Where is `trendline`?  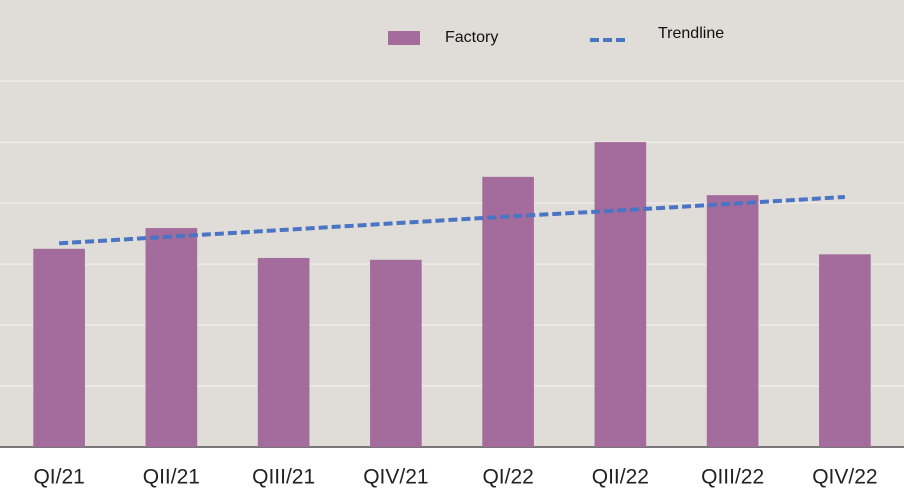
trendline is located at coordinates (452, 220).